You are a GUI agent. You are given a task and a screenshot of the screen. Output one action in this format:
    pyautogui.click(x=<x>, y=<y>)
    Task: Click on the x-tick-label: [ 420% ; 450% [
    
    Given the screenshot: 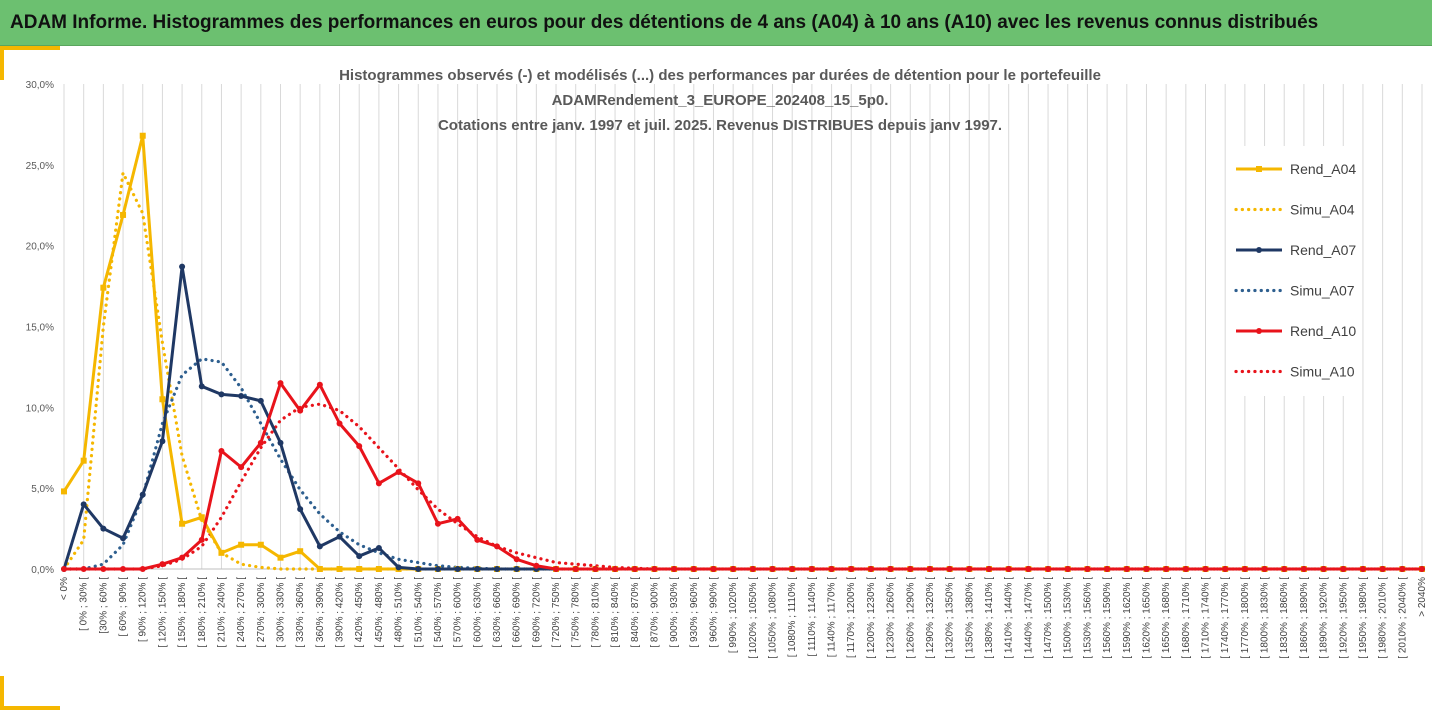 What is the action you would take?
    pyautogui.click(x=359, y=612)
    